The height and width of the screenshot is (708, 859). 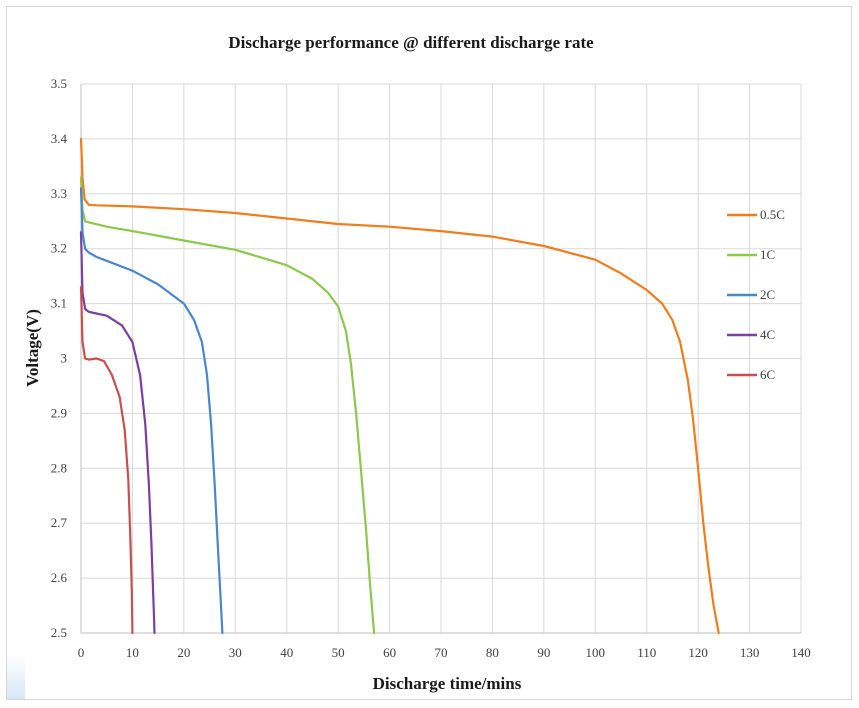 I want to click on series-line-2c, so click(x=151, y=411).